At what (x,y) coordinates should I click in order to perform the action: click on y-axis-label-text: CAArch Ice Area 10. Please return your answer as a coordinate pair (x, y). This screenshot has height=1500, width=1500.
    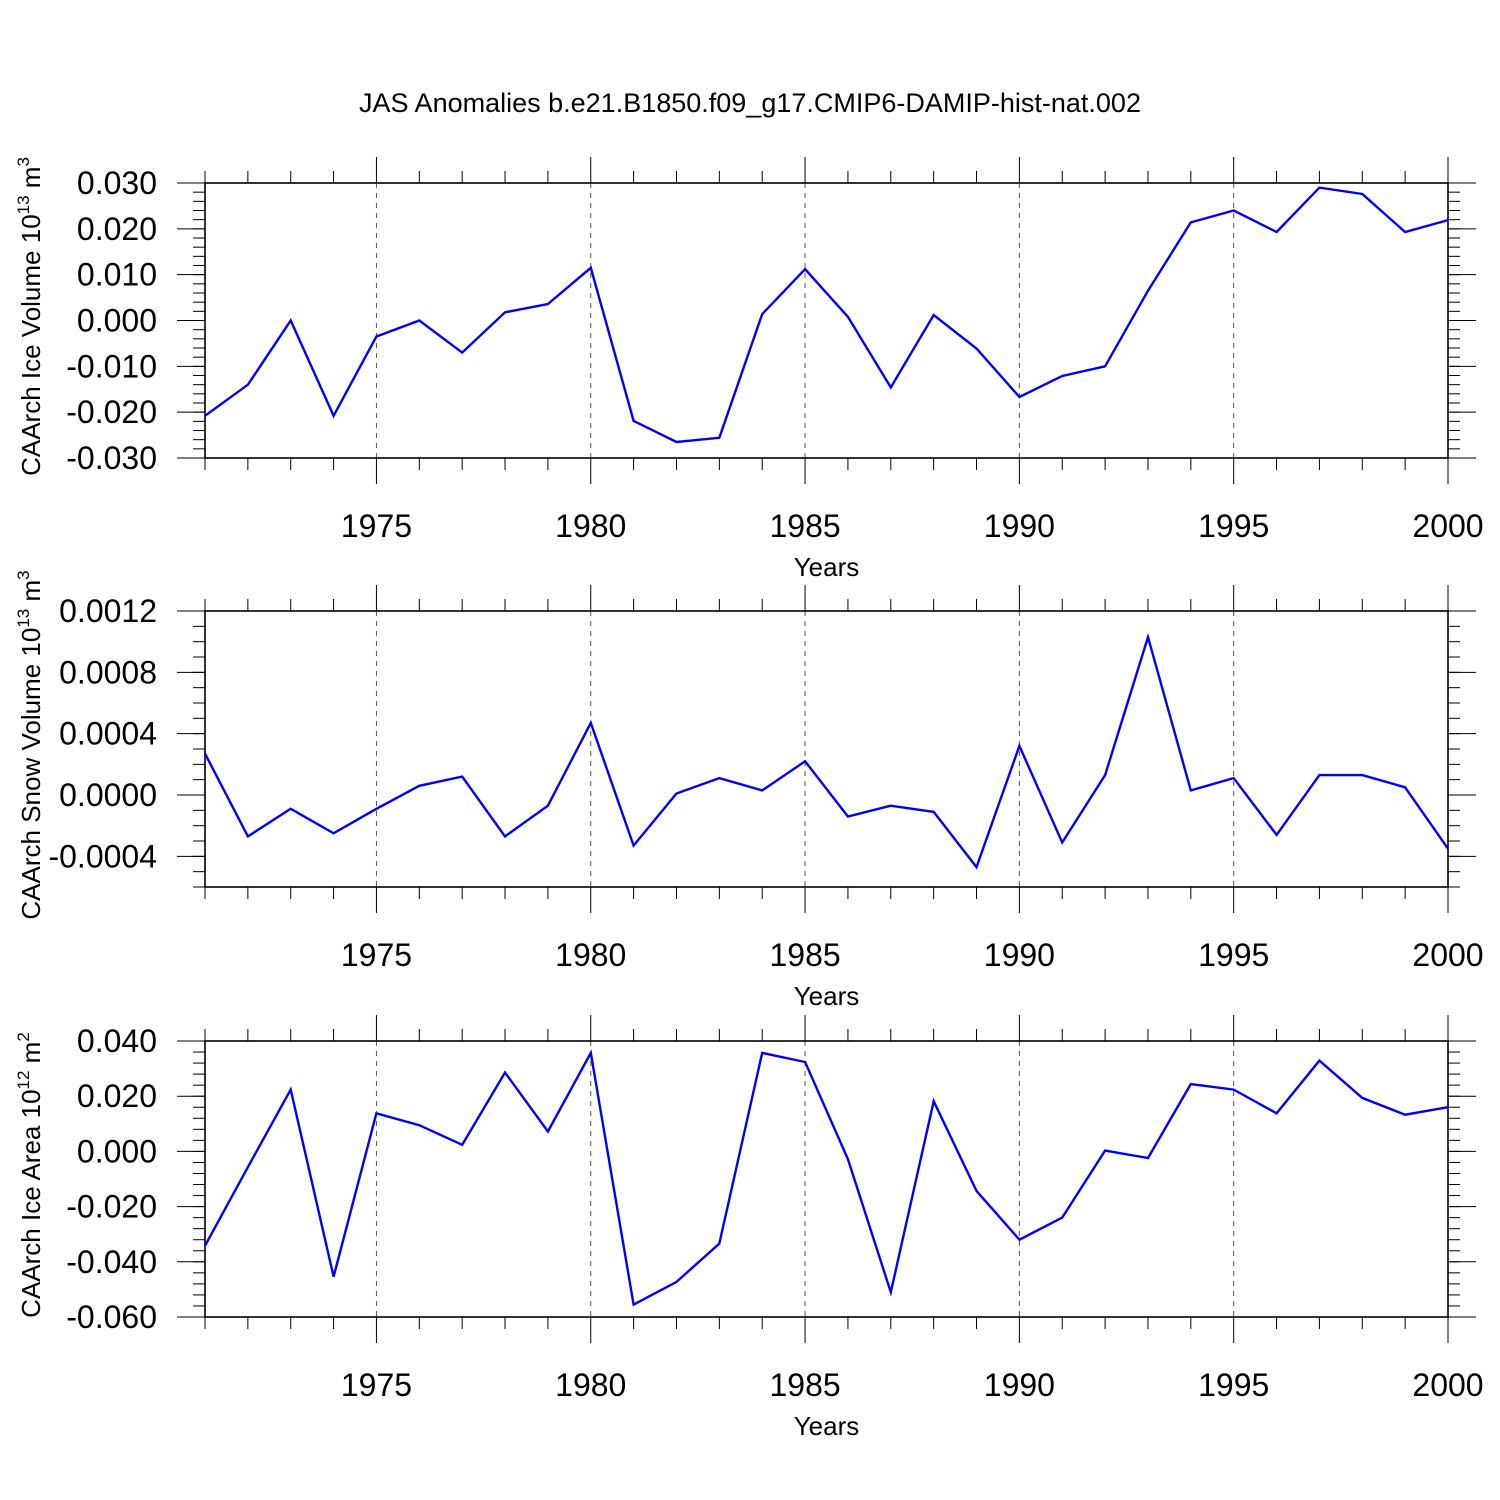
    Looking at the image, I should click on (31, 1203).